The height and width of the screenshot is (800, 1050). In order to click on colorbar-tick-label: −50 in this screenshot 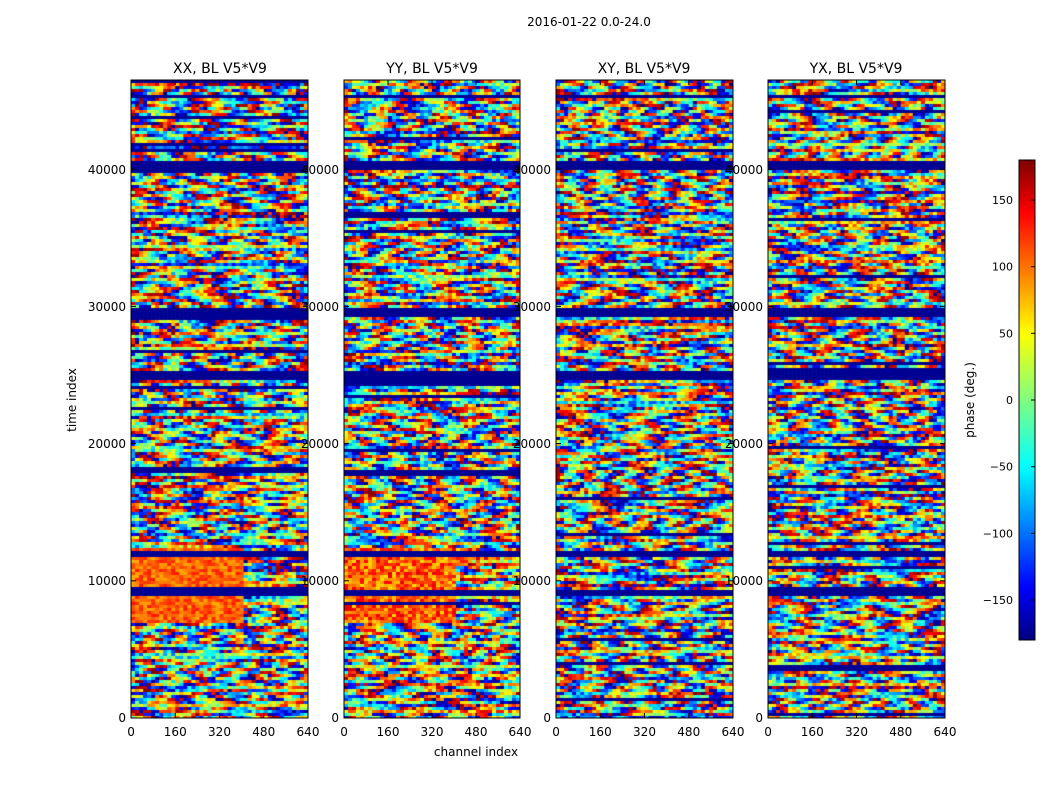, I will do `click(1001, 467)`.